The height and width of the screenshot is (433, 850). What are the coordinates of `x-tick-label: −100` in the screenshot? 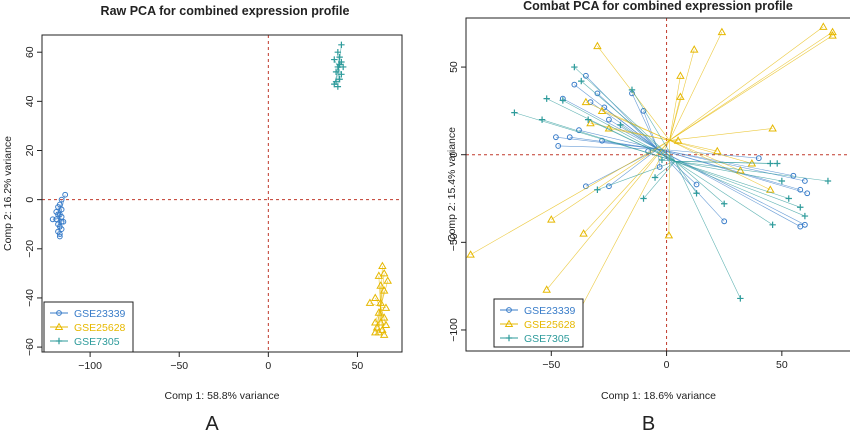 It's located at (90, 366).